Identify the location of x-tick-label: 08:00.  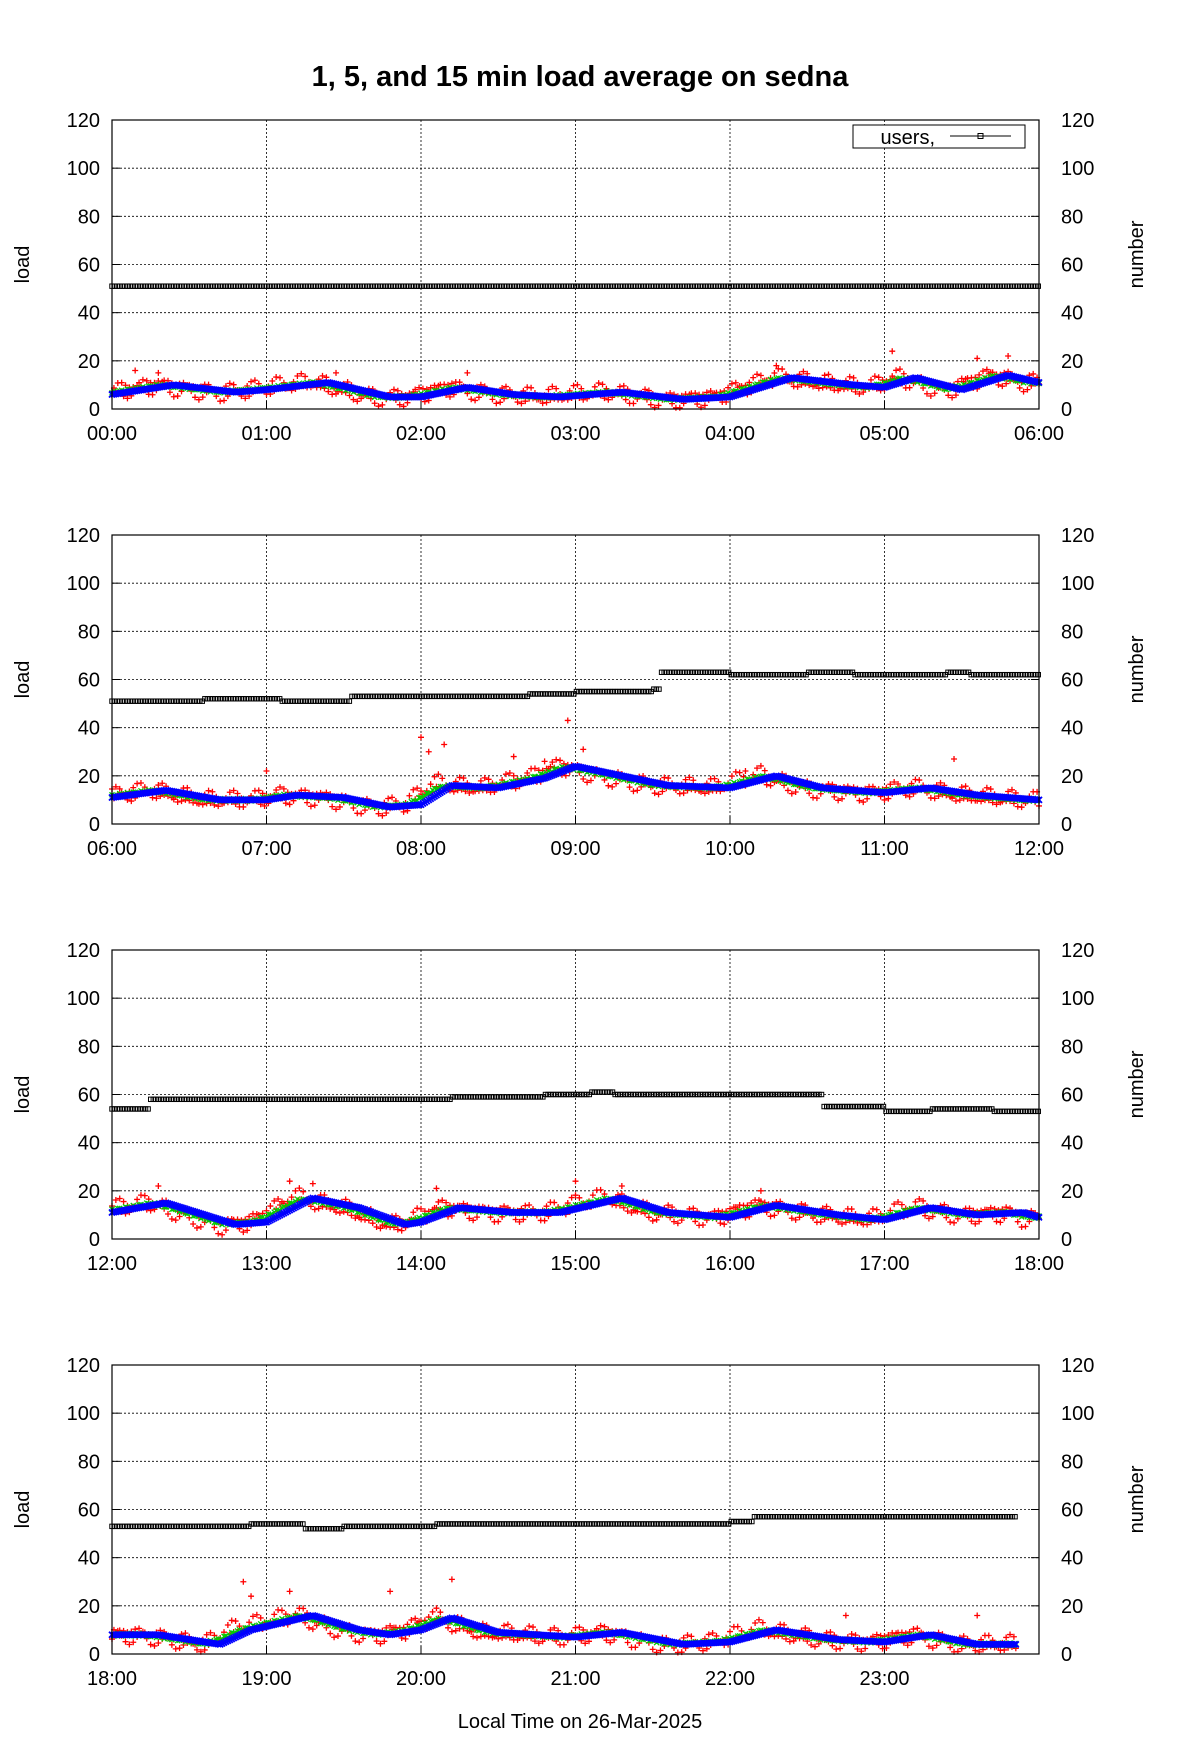
(421, 849).